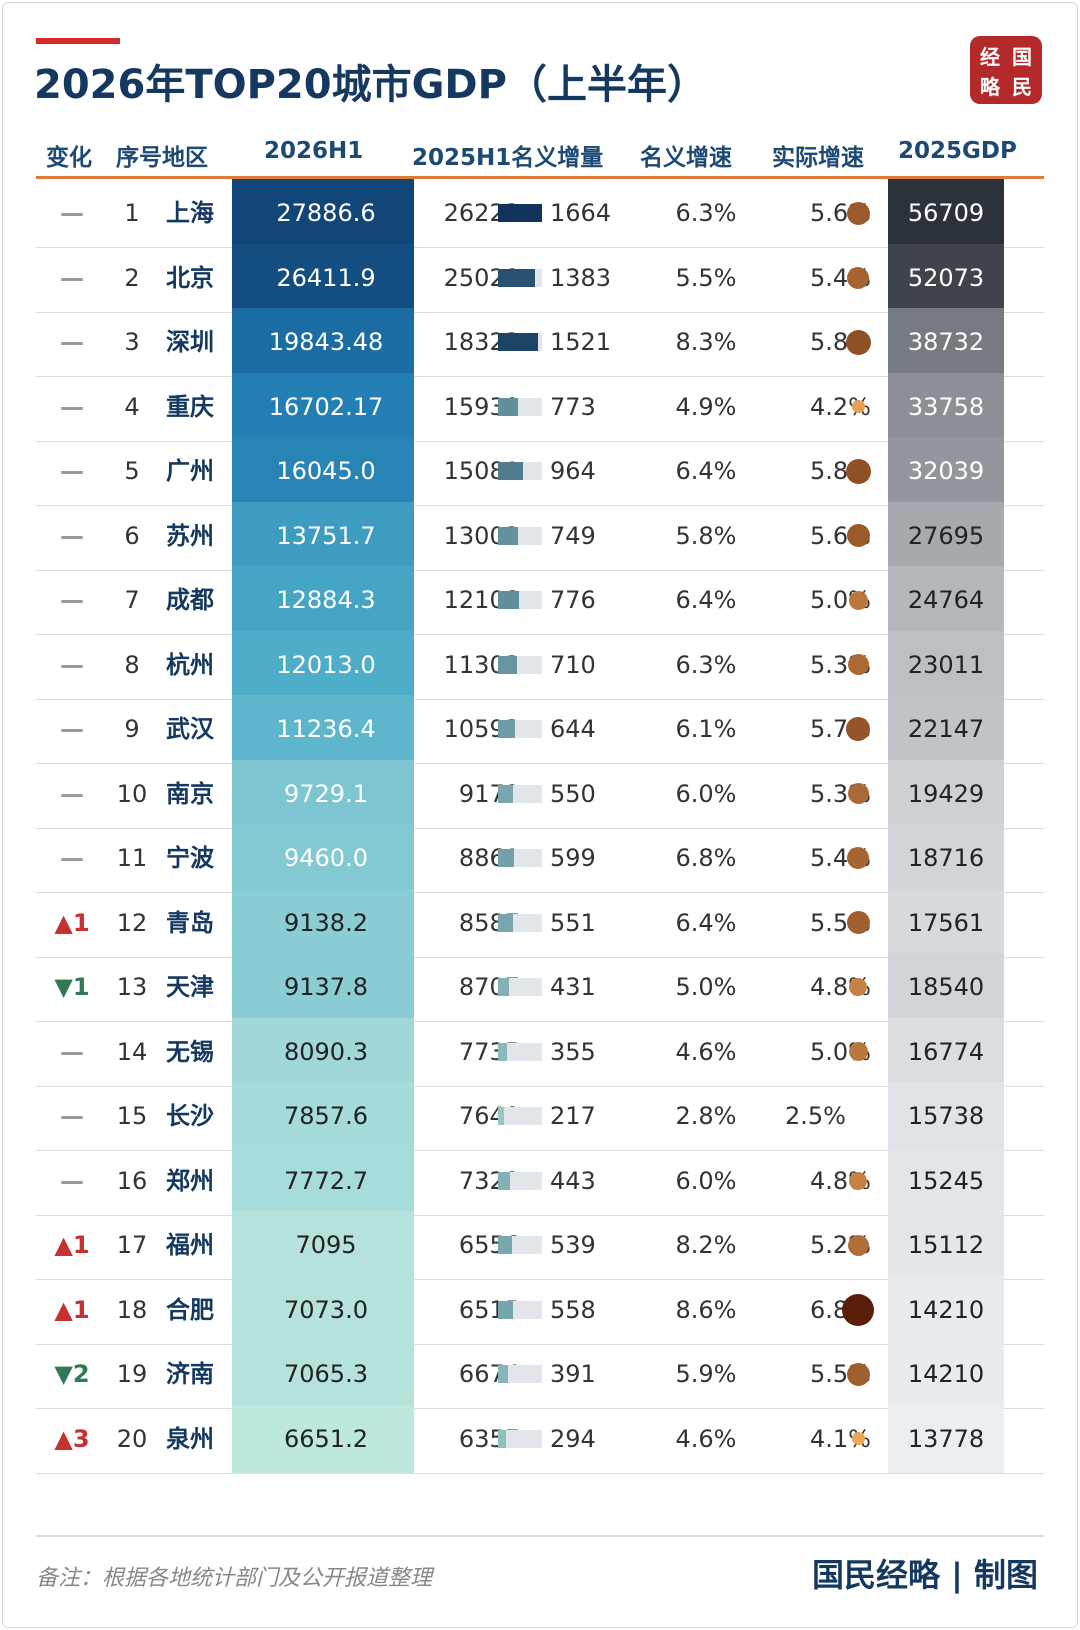 The image size is (1080, 1630). What do you see at coordinates (573, 1245) in the screenshot?
I see `increase-value: 539` at bounding box center [573, 1245].